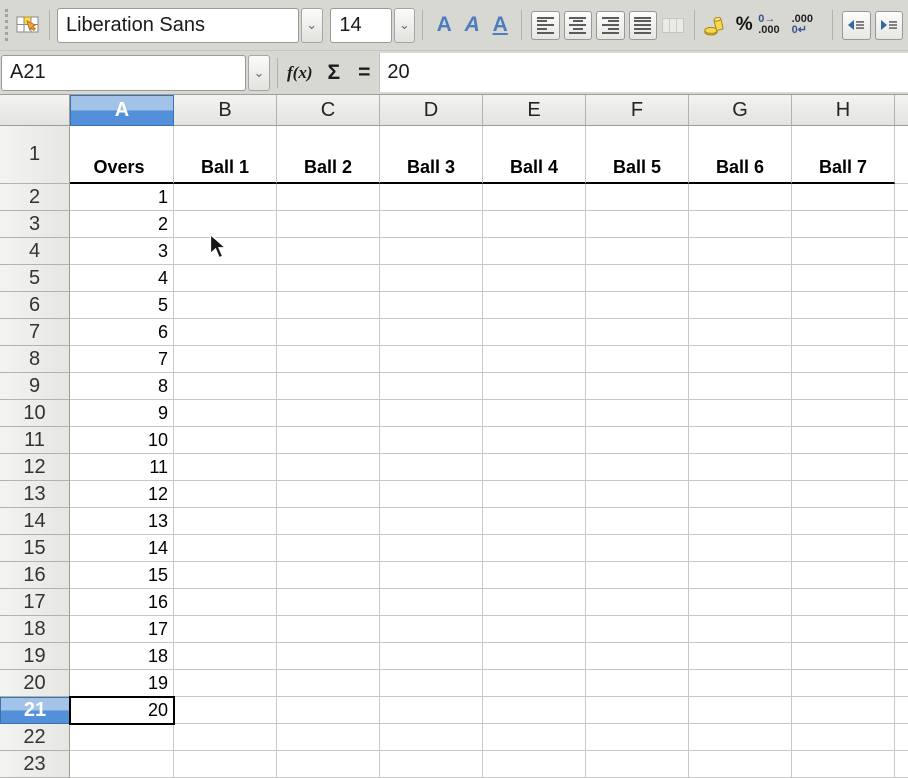 Image resolution: width=908 pixels, height=778 pixels. What do you see at coordinates (740, 521) in the screenshot?
I see `cell-G14` at bounding box center [740, 521].